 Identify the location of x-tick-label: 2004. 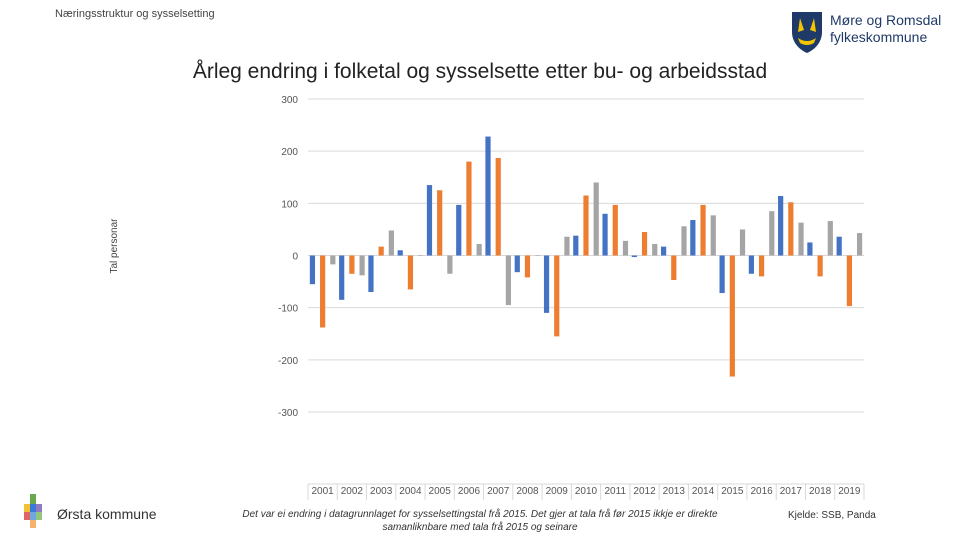
(410, 491).